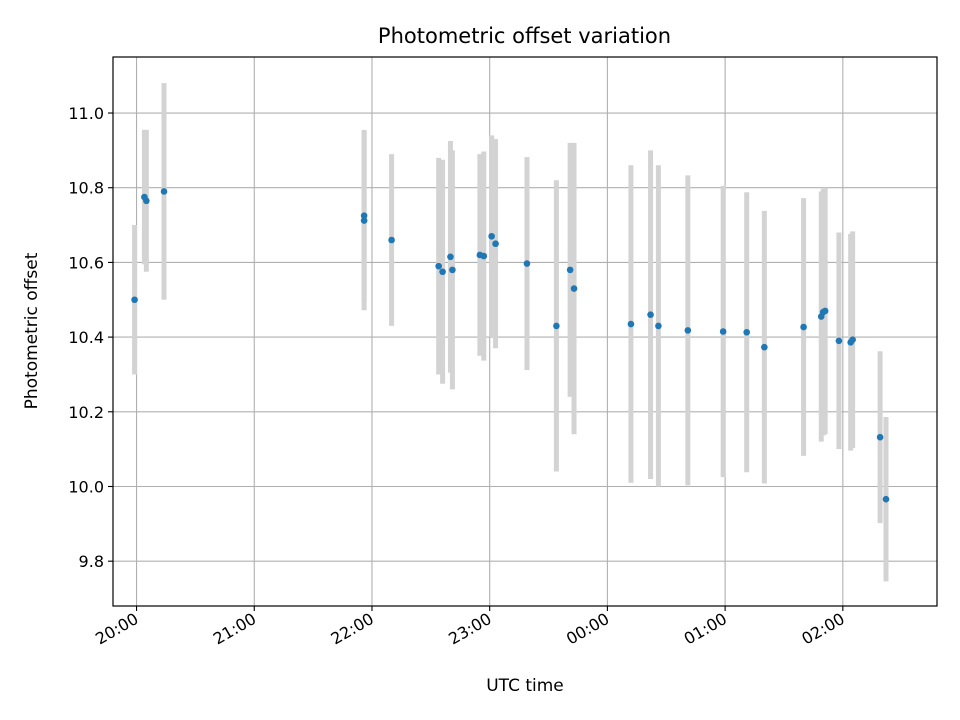 The image size is (960, 720). I want to click on y-tick-label: 10.2, so click(86, 412).